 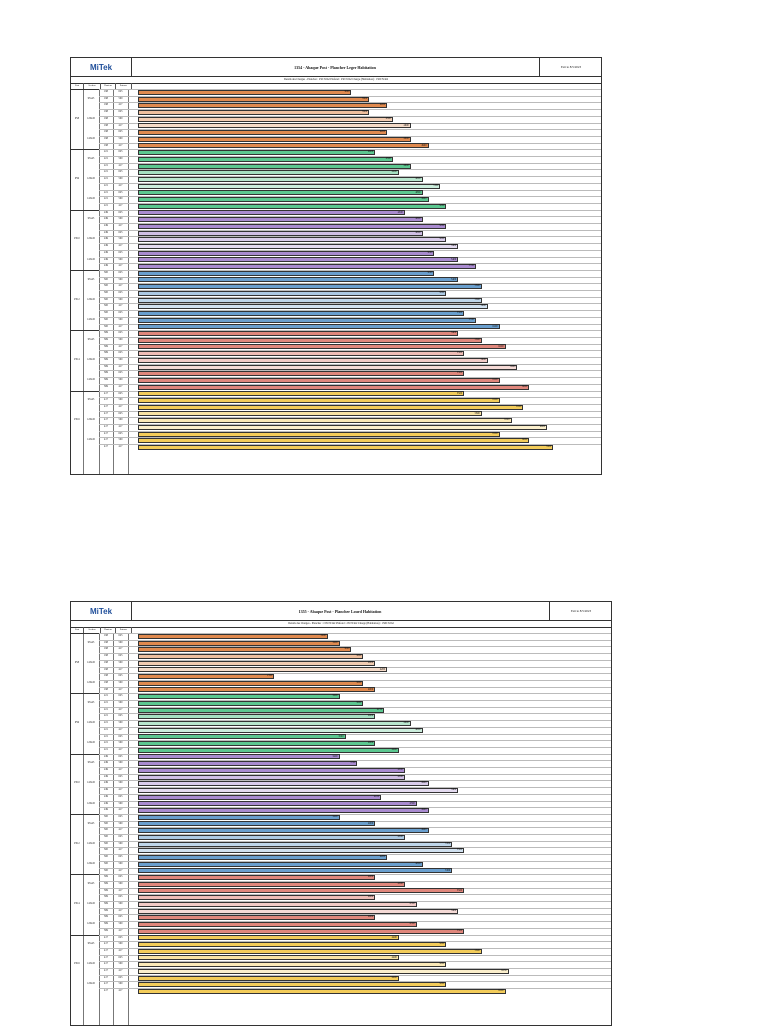 I want to click on span-value: 4000, so click(x=370, y=743).